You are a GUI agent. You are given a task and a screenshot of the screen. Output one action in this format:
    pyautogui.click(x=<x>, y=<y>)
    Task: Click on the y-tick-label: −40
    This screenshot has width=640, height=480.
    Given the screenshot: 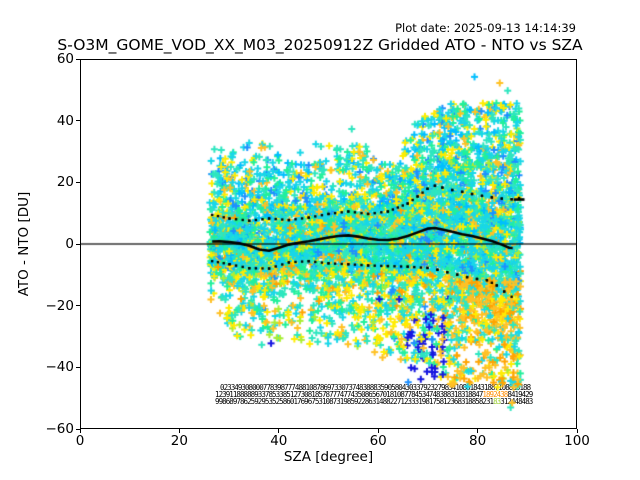 What is the action you would take?
    pyautogui.click(x=60, y=367)
    